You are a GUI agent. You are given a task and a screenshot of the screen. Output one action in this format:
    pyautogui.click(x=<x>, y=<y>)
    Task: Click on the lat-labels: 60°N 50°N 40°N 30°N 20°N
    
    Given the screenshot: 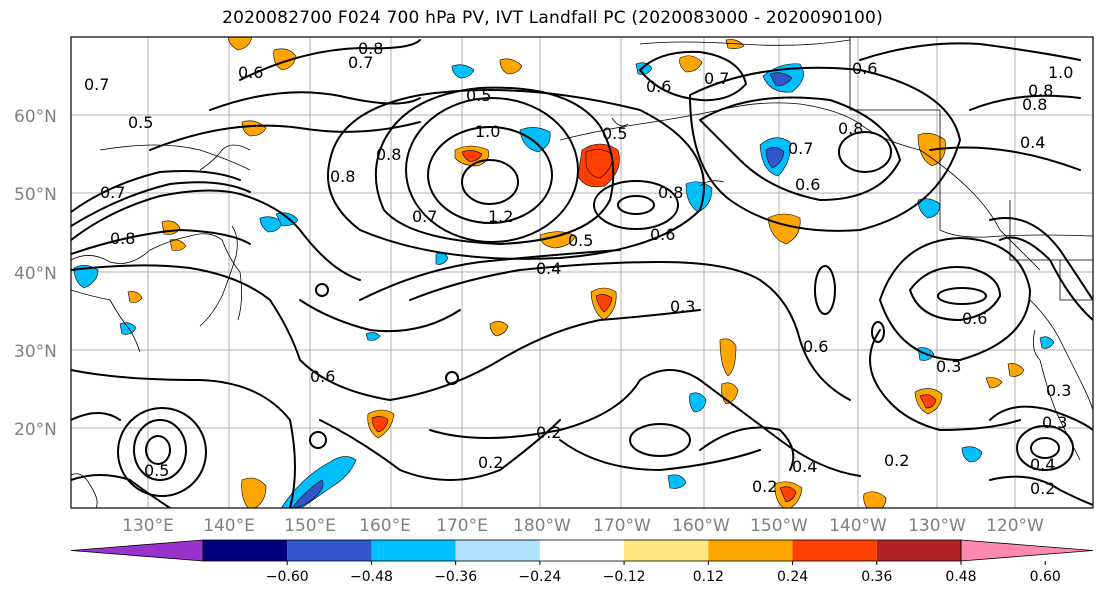 What is the action you would take?
    pyautogui.click(x=35, y=273)
    